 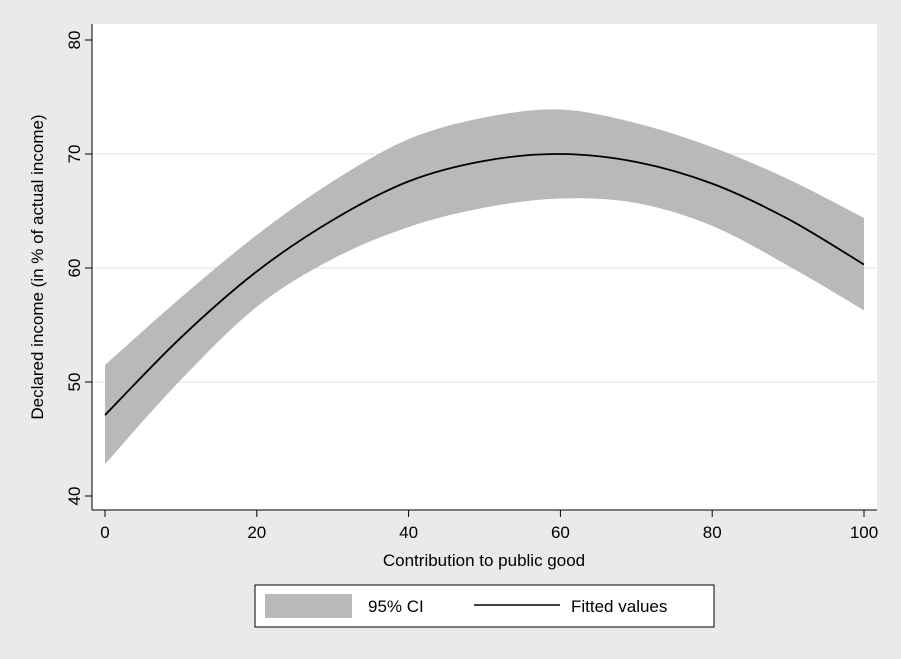 What do you see at coordinates (308, 606) in the screenshot?
I see `legend-ci-swatch` at bounding box center [308, 606].